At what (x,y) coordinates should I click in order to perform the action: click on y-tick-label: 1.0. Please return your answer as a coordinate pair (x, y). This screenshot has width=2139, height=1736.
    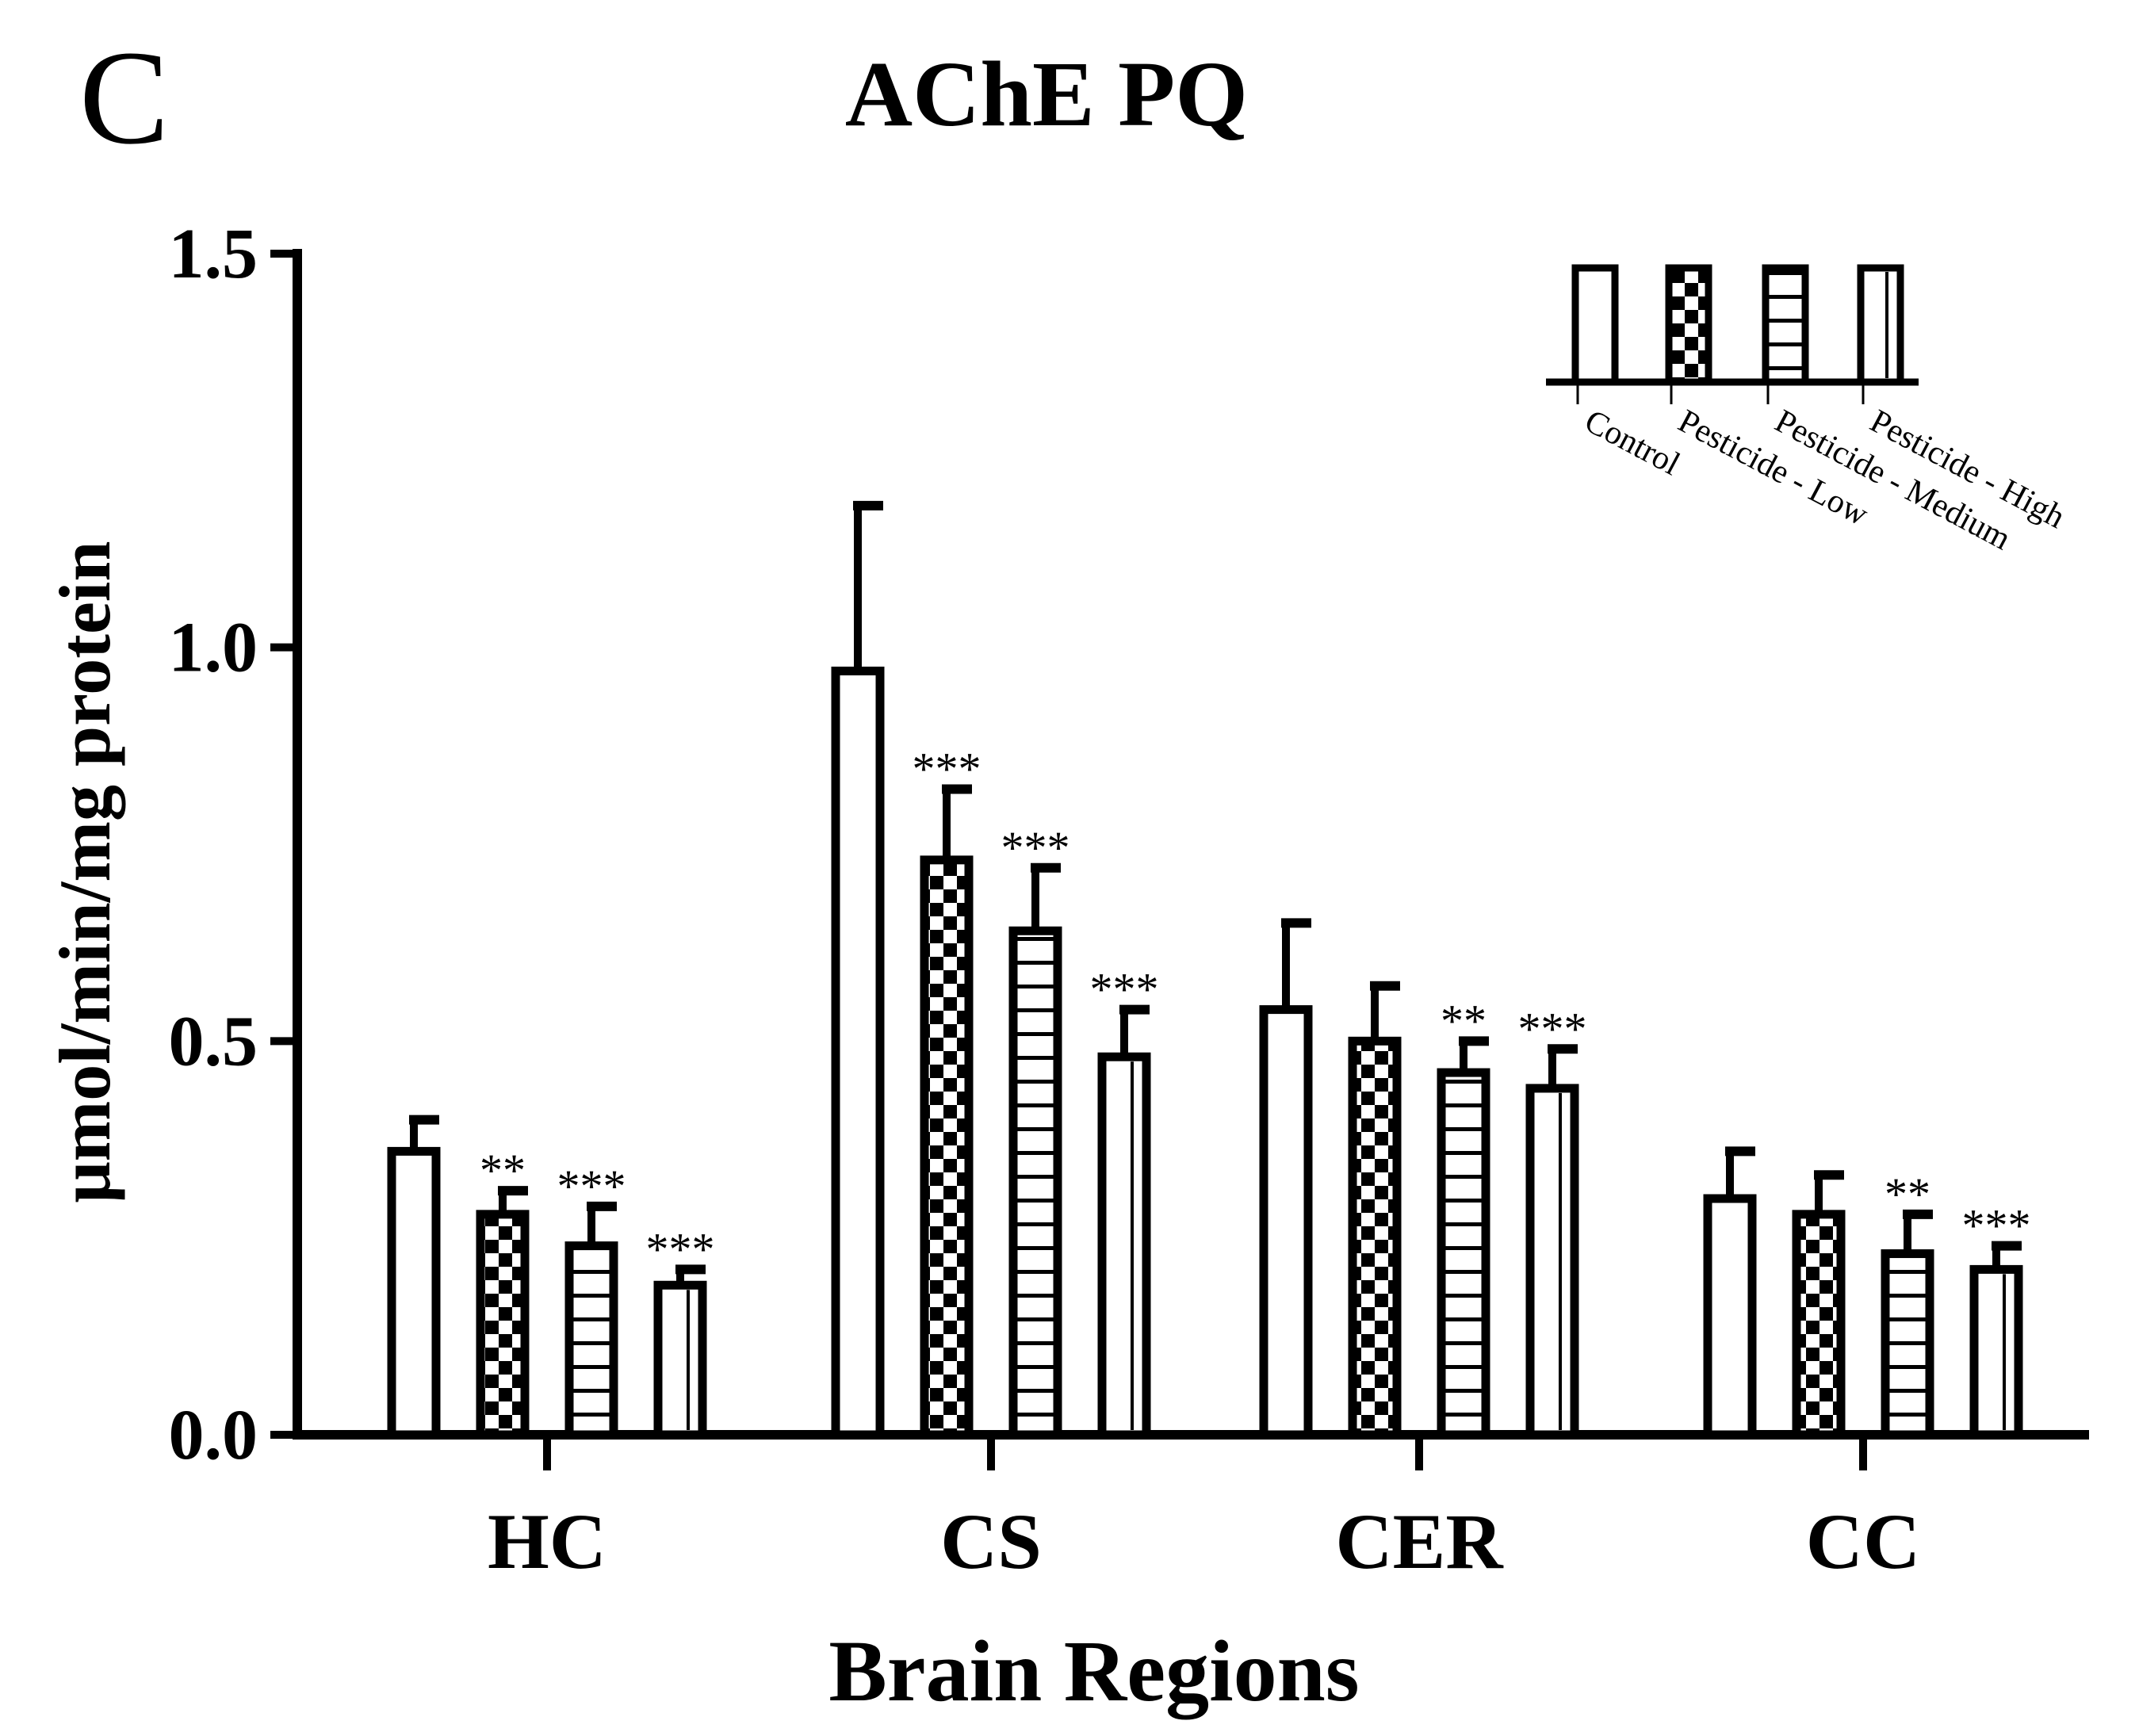
    Looking at the image, I should click on (214, 648).